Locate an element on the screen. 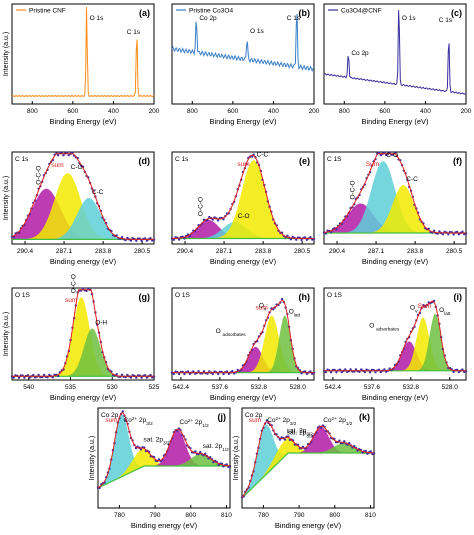  y-axis-label: Intensity (a.u.) is located at coordinates (6, 334).